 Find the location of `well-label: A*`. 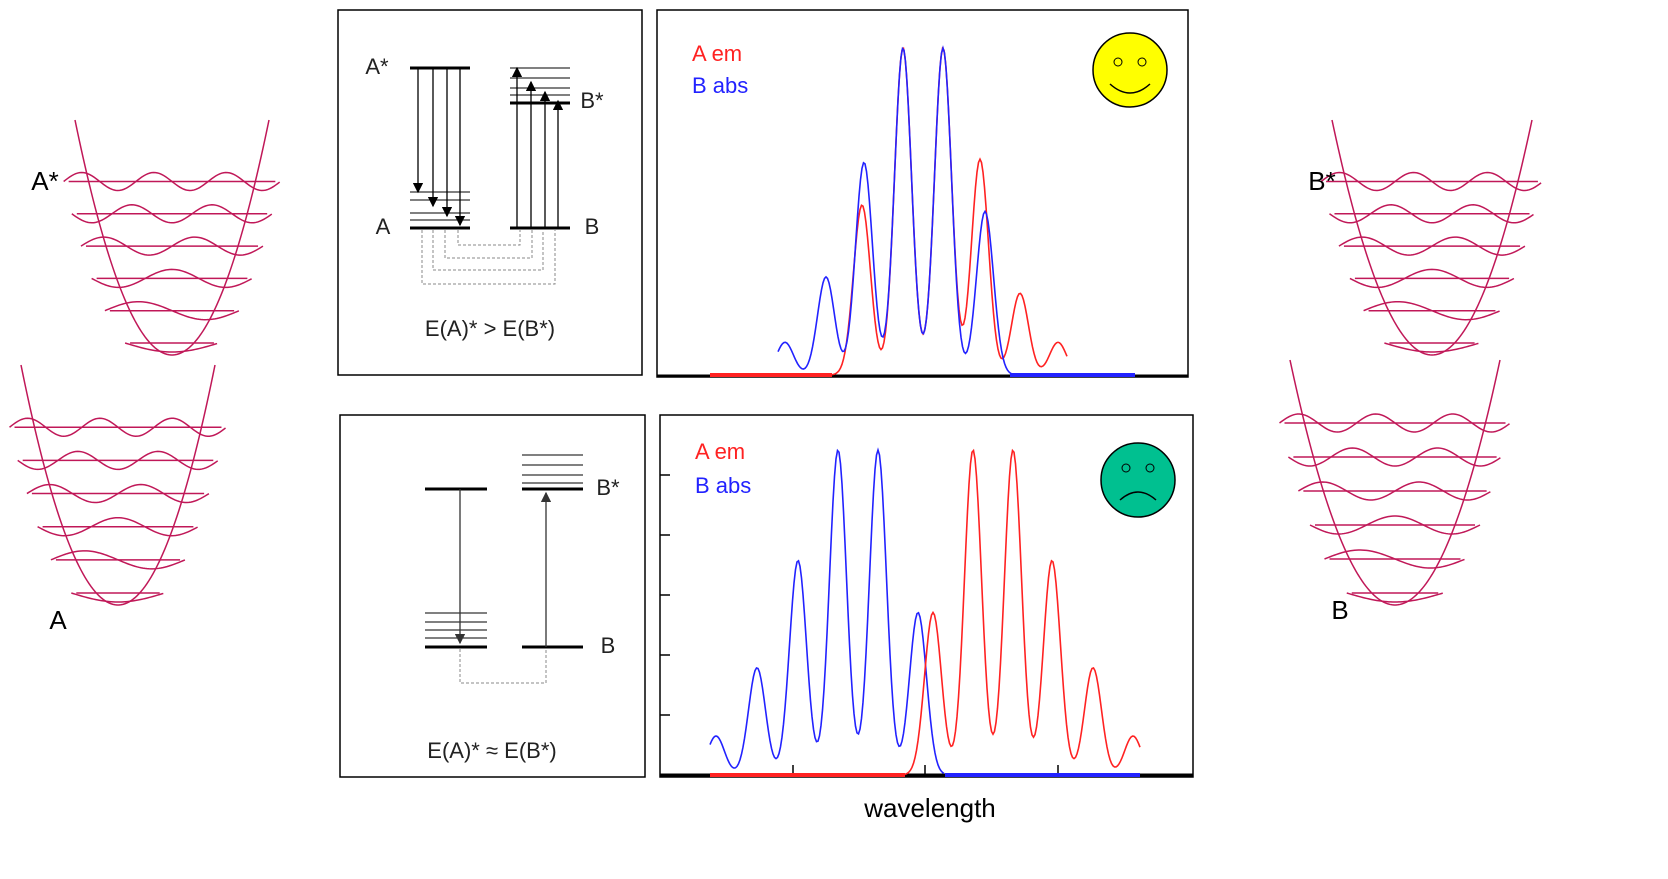

well-label: A* is located at coordinates (44, 181).